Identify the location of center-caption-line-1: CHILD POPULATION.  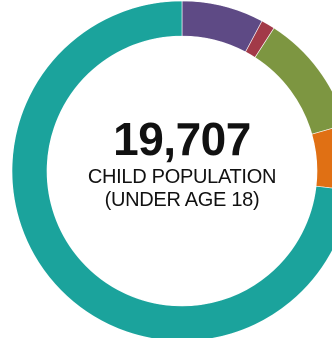
(182, 177).